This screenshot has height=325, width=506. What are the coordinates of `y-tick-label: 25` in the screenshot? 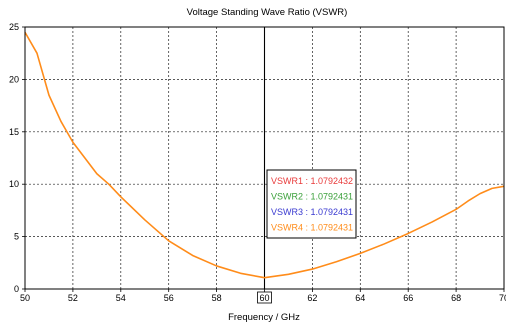 It's located at (14, 27).